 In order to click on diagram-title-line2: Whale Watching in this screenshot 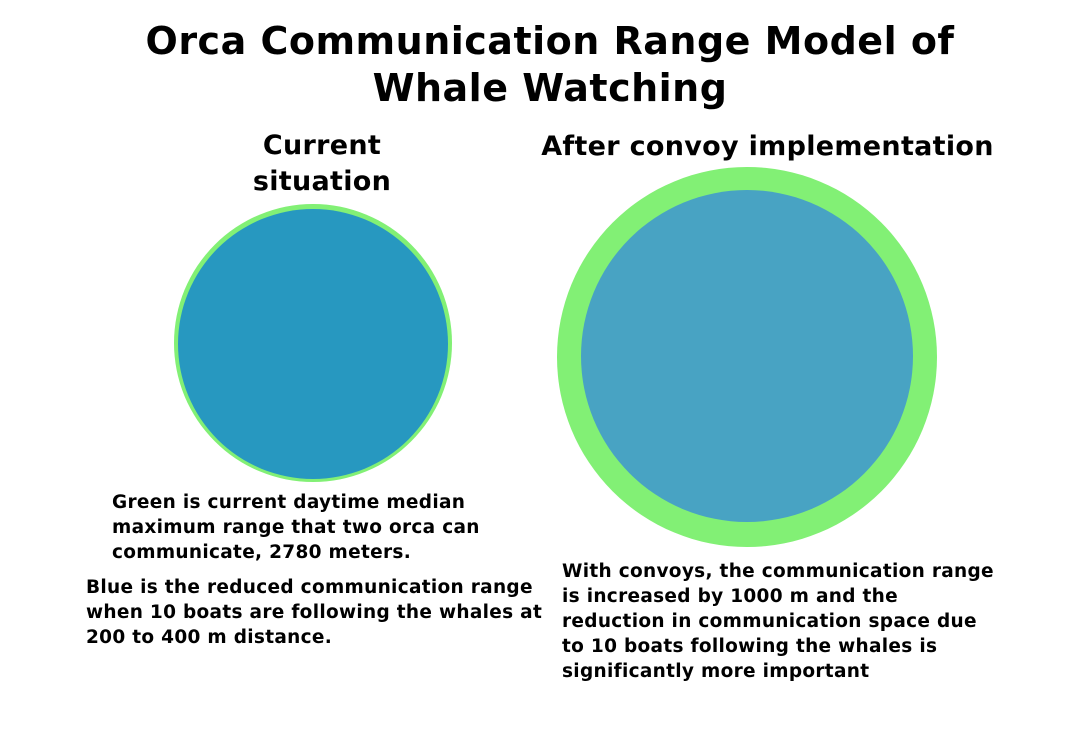, I will do `click(550, 88)`.